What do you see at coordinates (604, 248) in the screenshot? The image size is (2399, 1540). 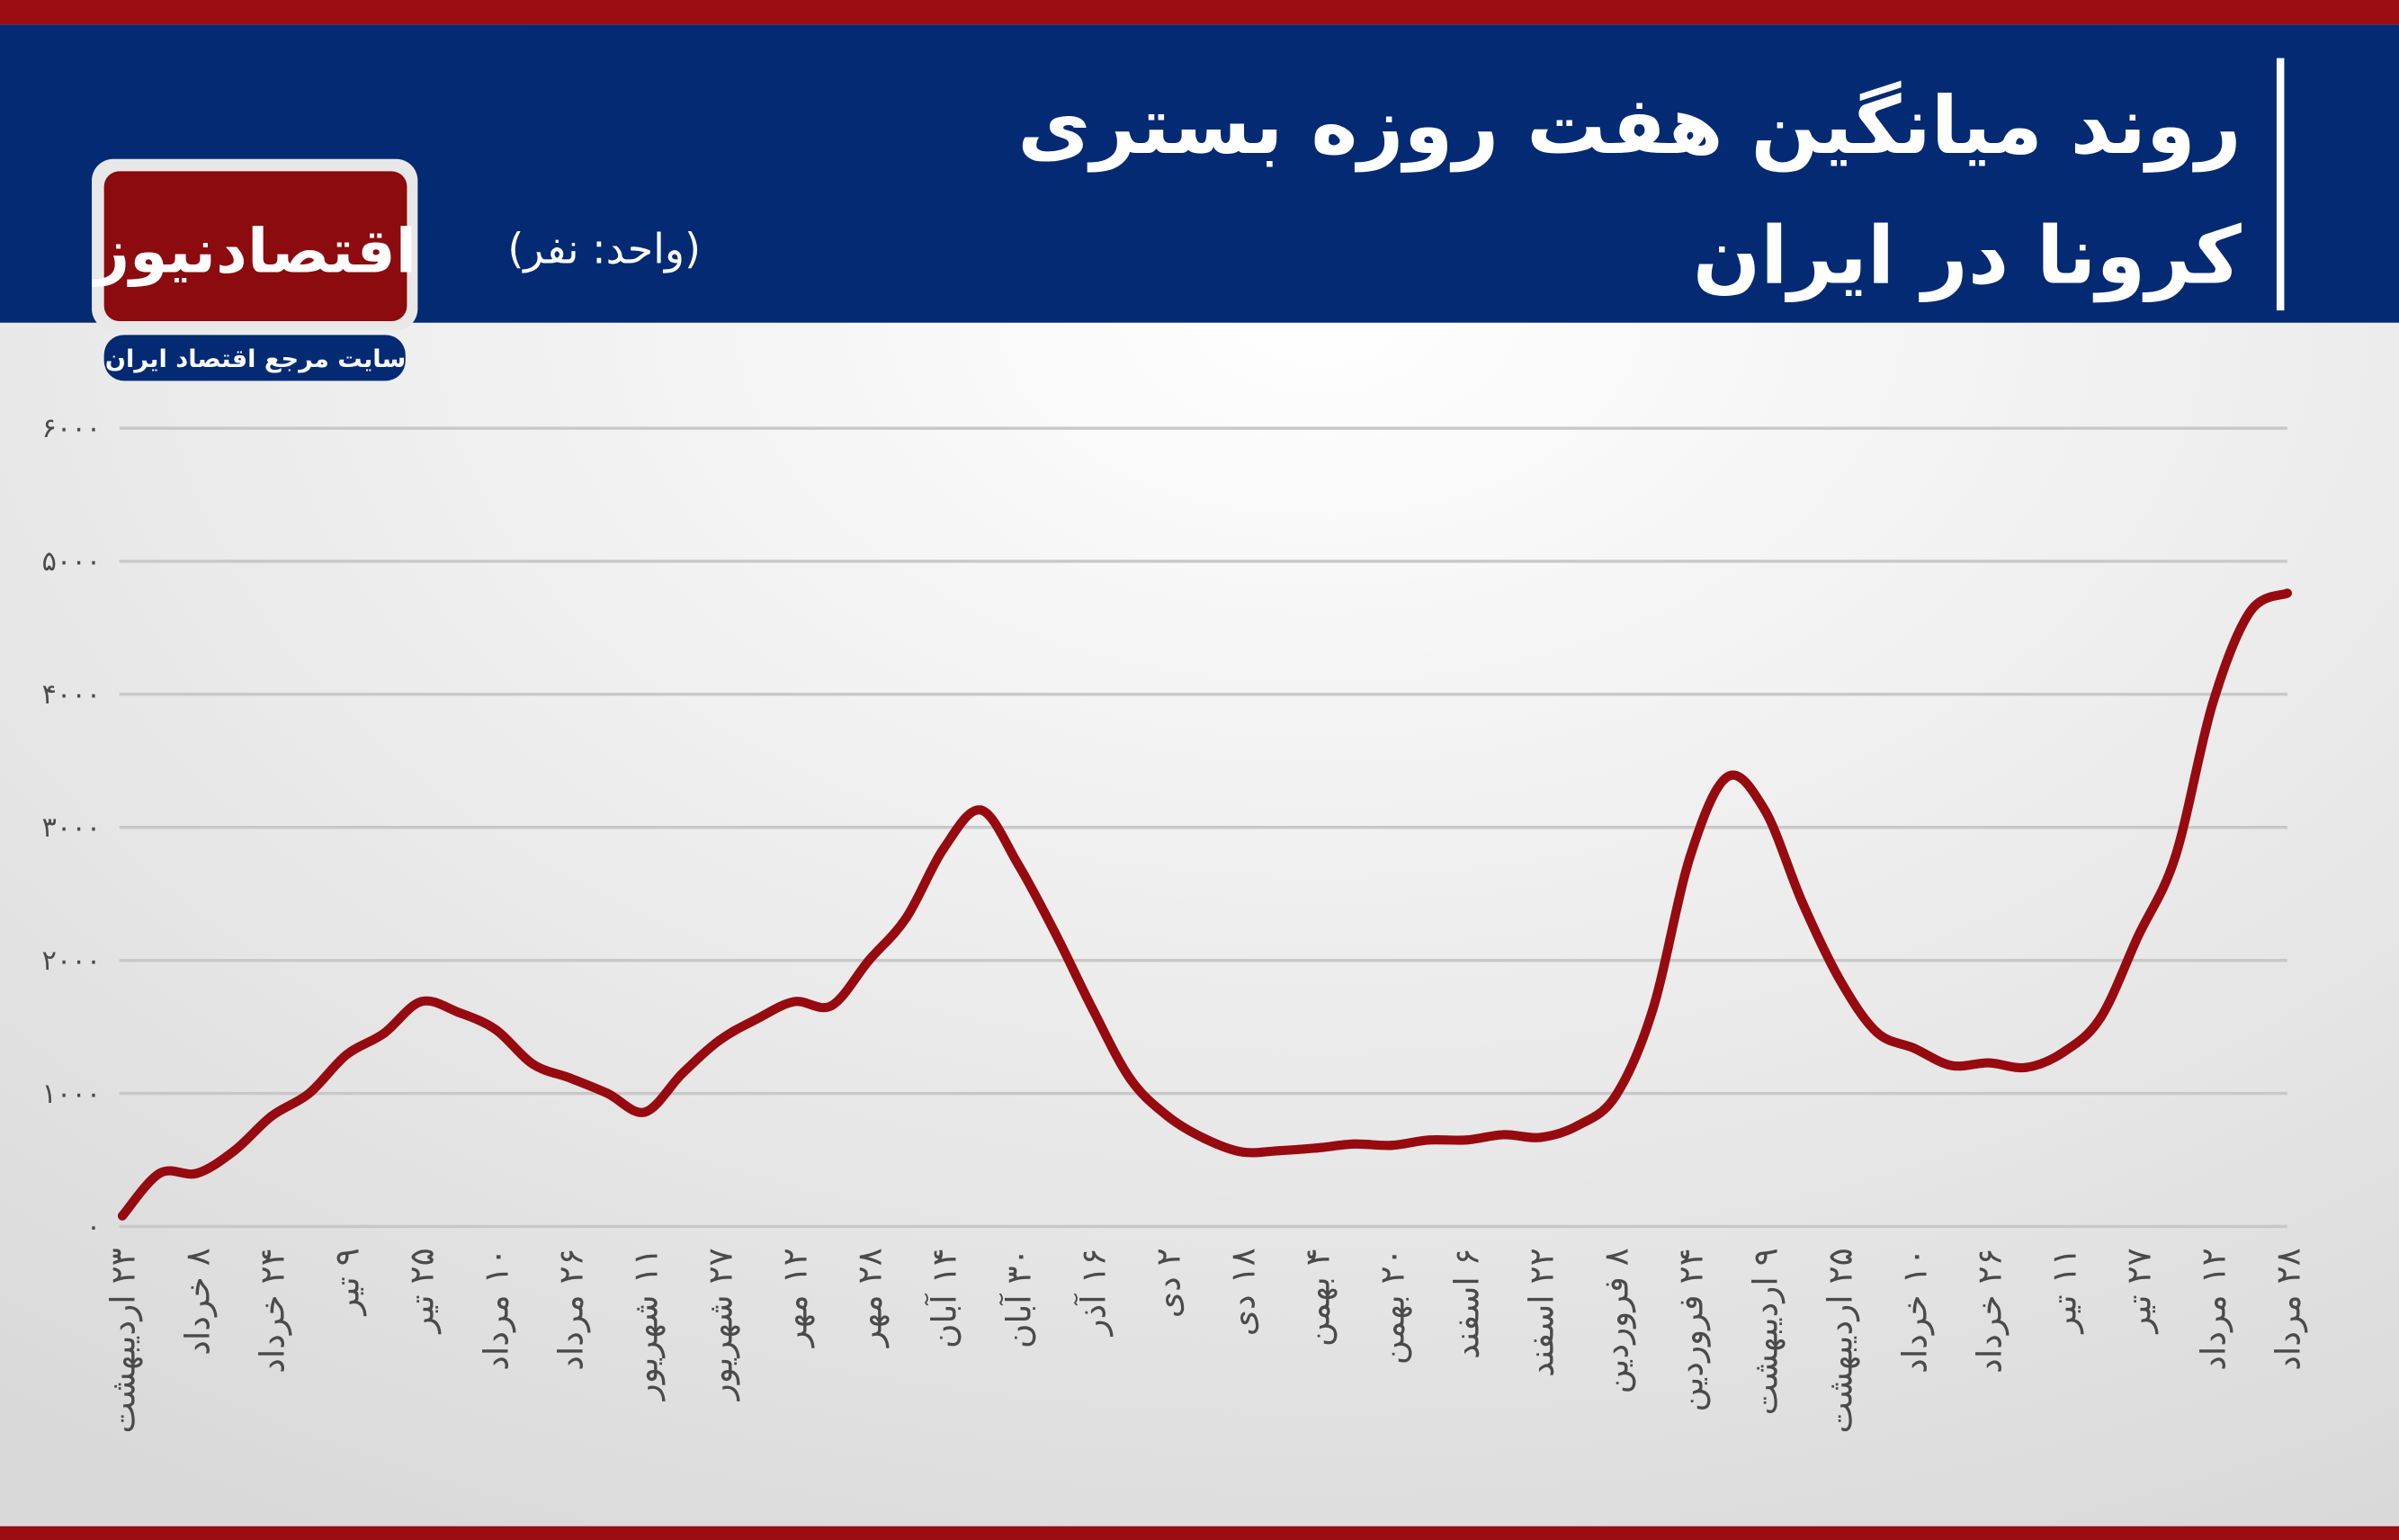 I see `unit-label: (واحد: نفر)` at bounding box center [604, 248].